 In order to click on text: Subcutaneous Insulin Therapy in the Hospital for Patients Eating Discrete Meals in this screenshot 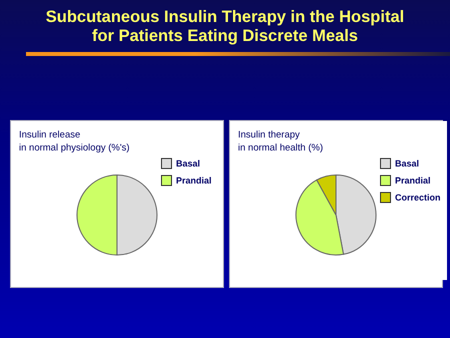, I will do `click(225, 27)`.